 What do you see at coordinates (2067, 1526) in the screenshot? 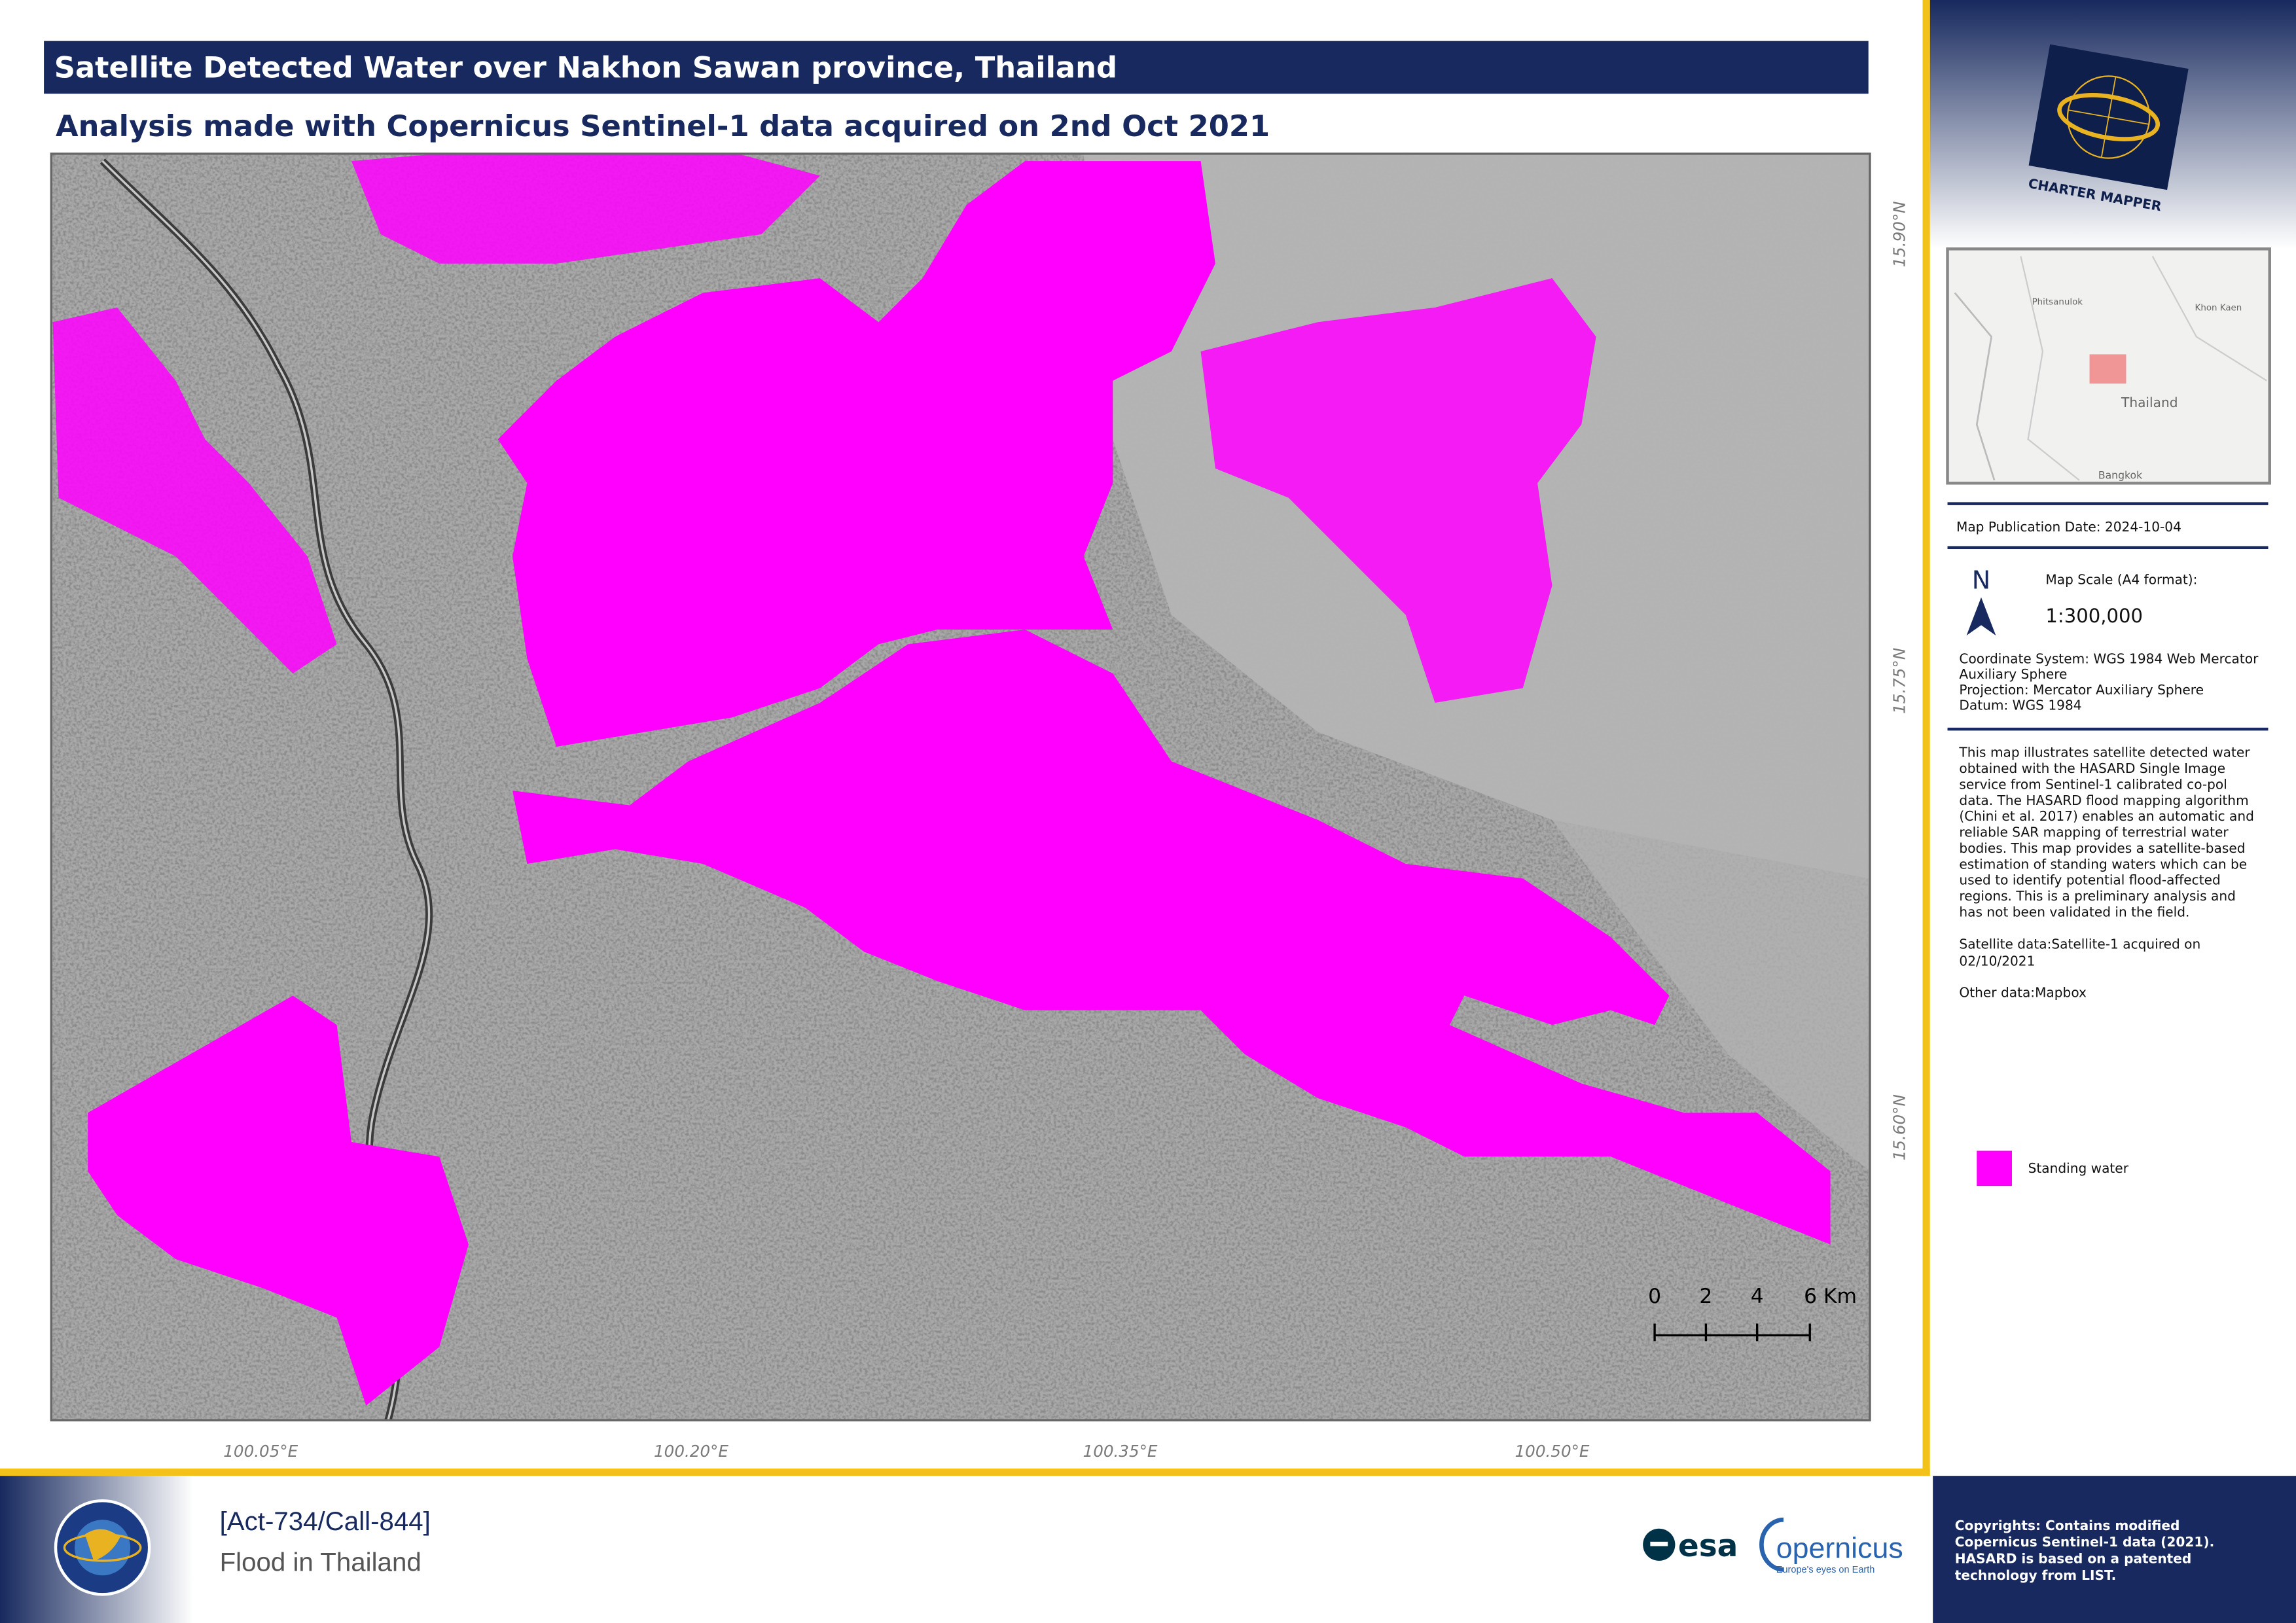
I see `copyright-line: Copyrights: Contains modified` at bounding box center [2067, 1526].